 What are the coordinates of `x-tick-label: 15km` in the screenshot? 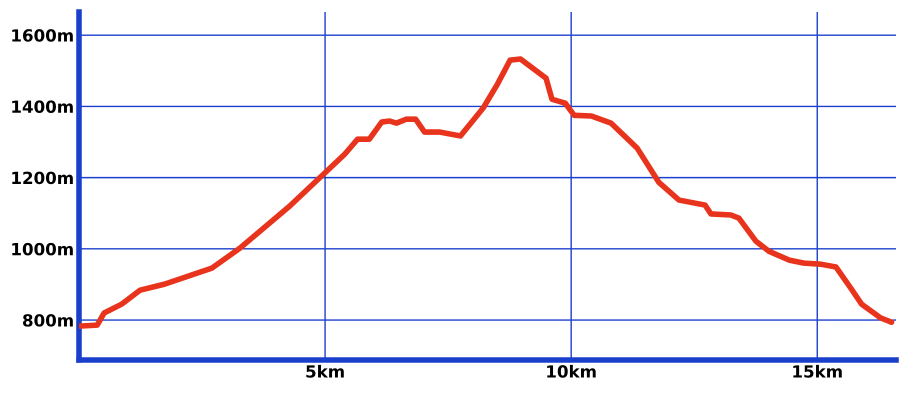 It's located at (817, 371).